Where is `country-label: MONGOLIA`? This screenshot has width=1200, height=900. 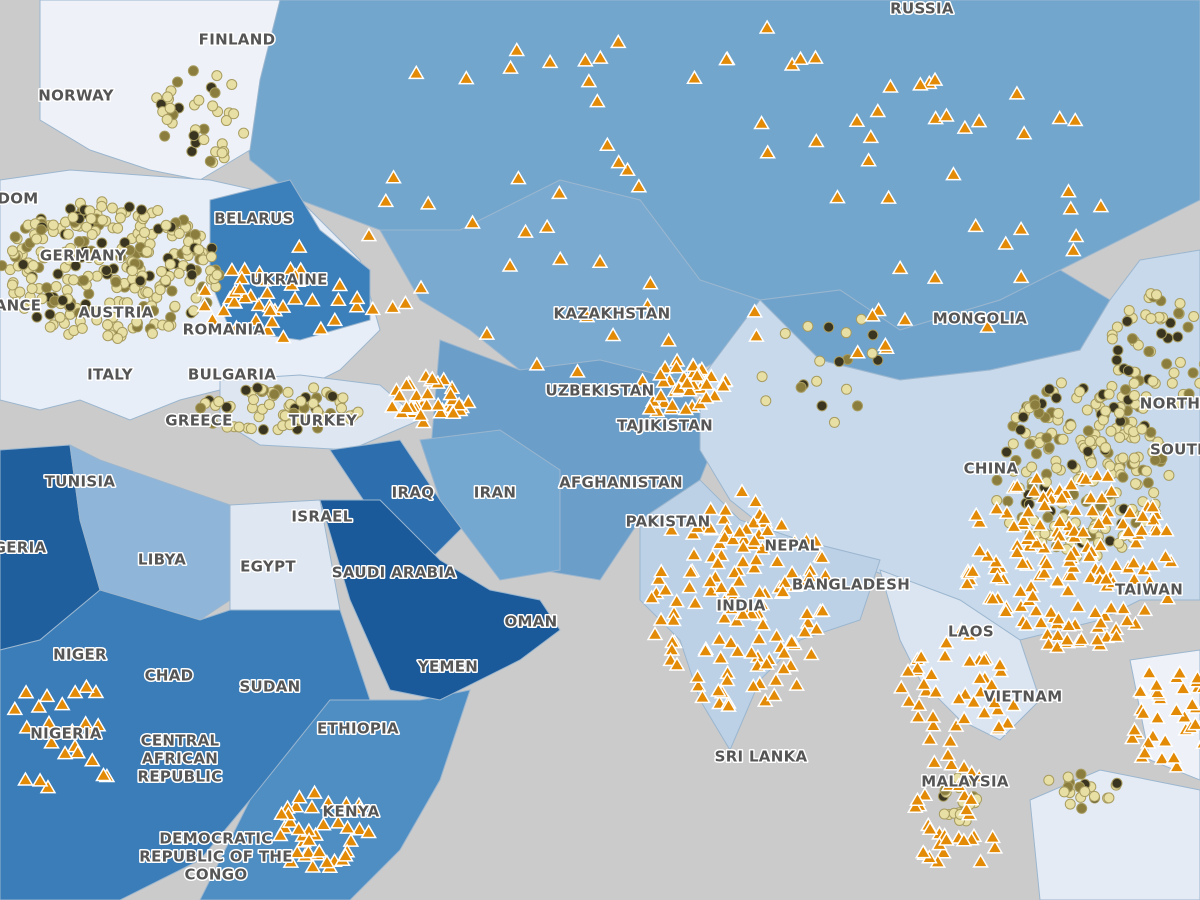
country-label: MONGOLIA is located at coordinates (980, 319).